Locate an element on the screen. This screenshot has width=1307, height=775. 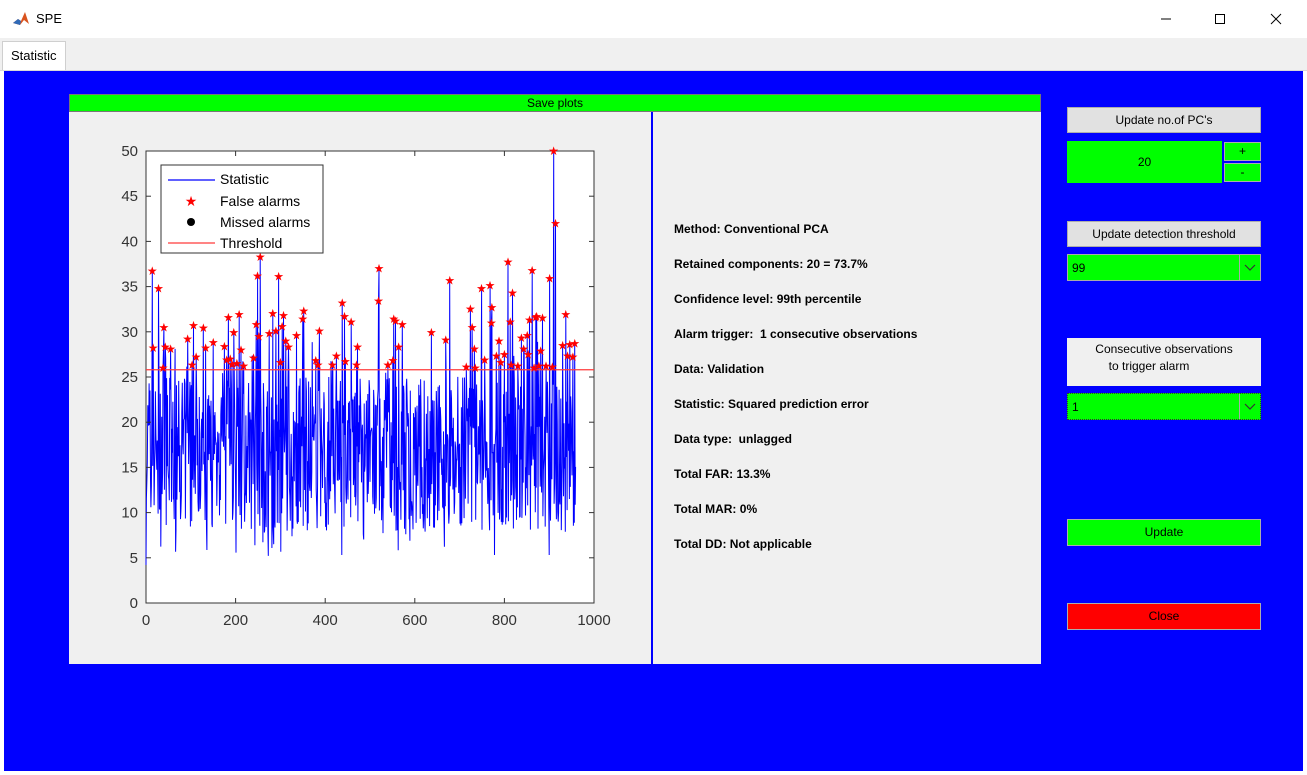
close-button: Close is located at coordinates (1164, 616).